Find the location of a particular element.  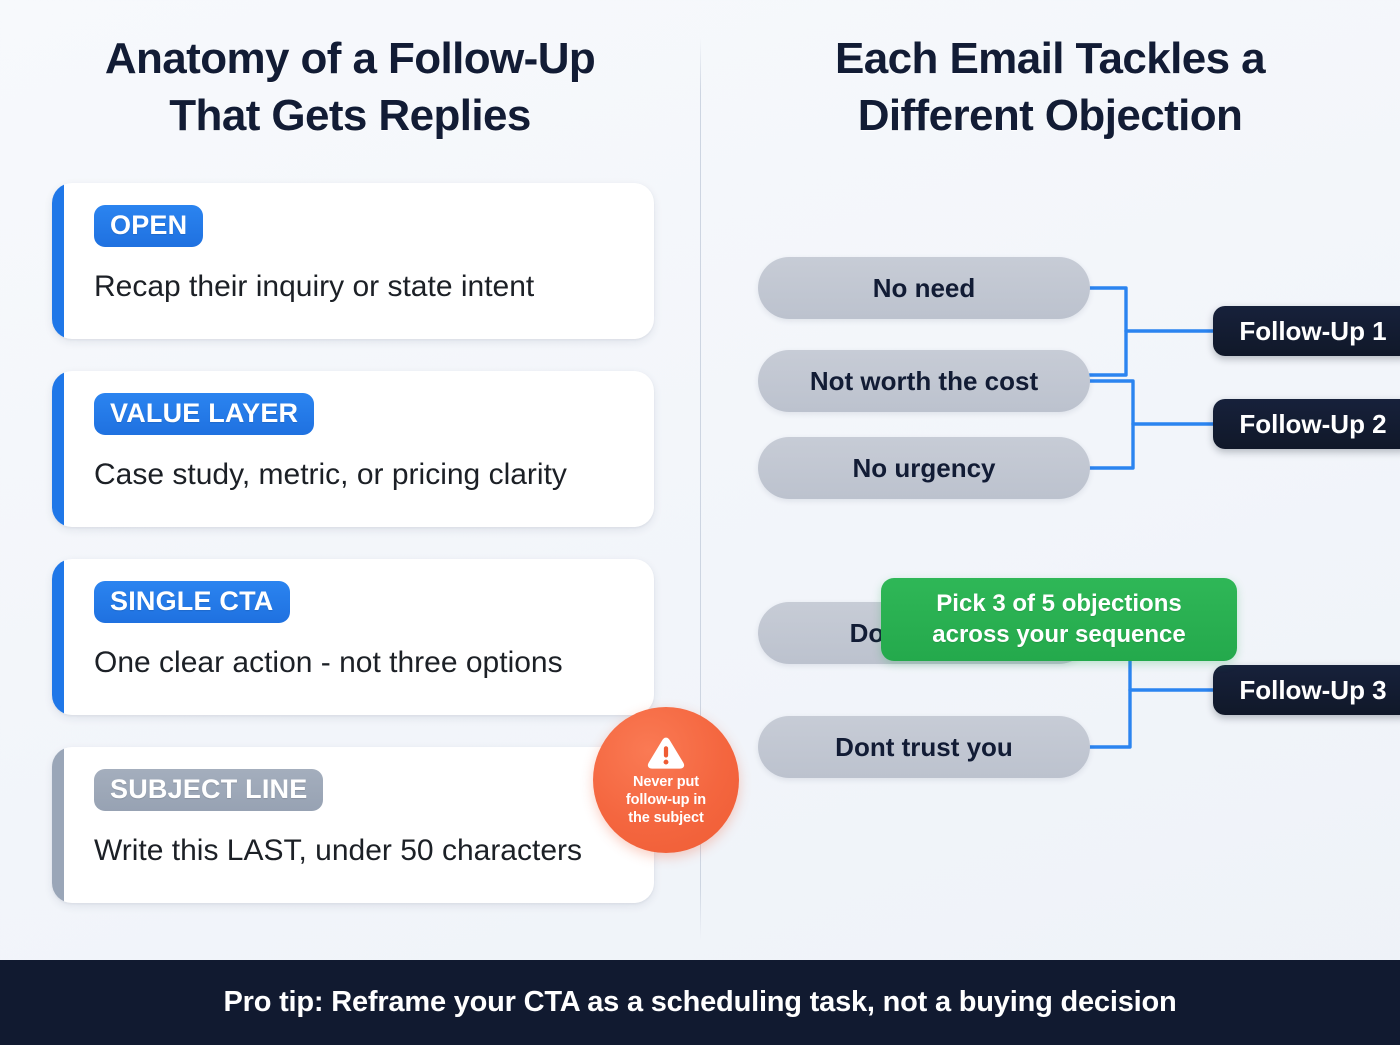

warning-triangle-icon is located at coordinates (666, 754).